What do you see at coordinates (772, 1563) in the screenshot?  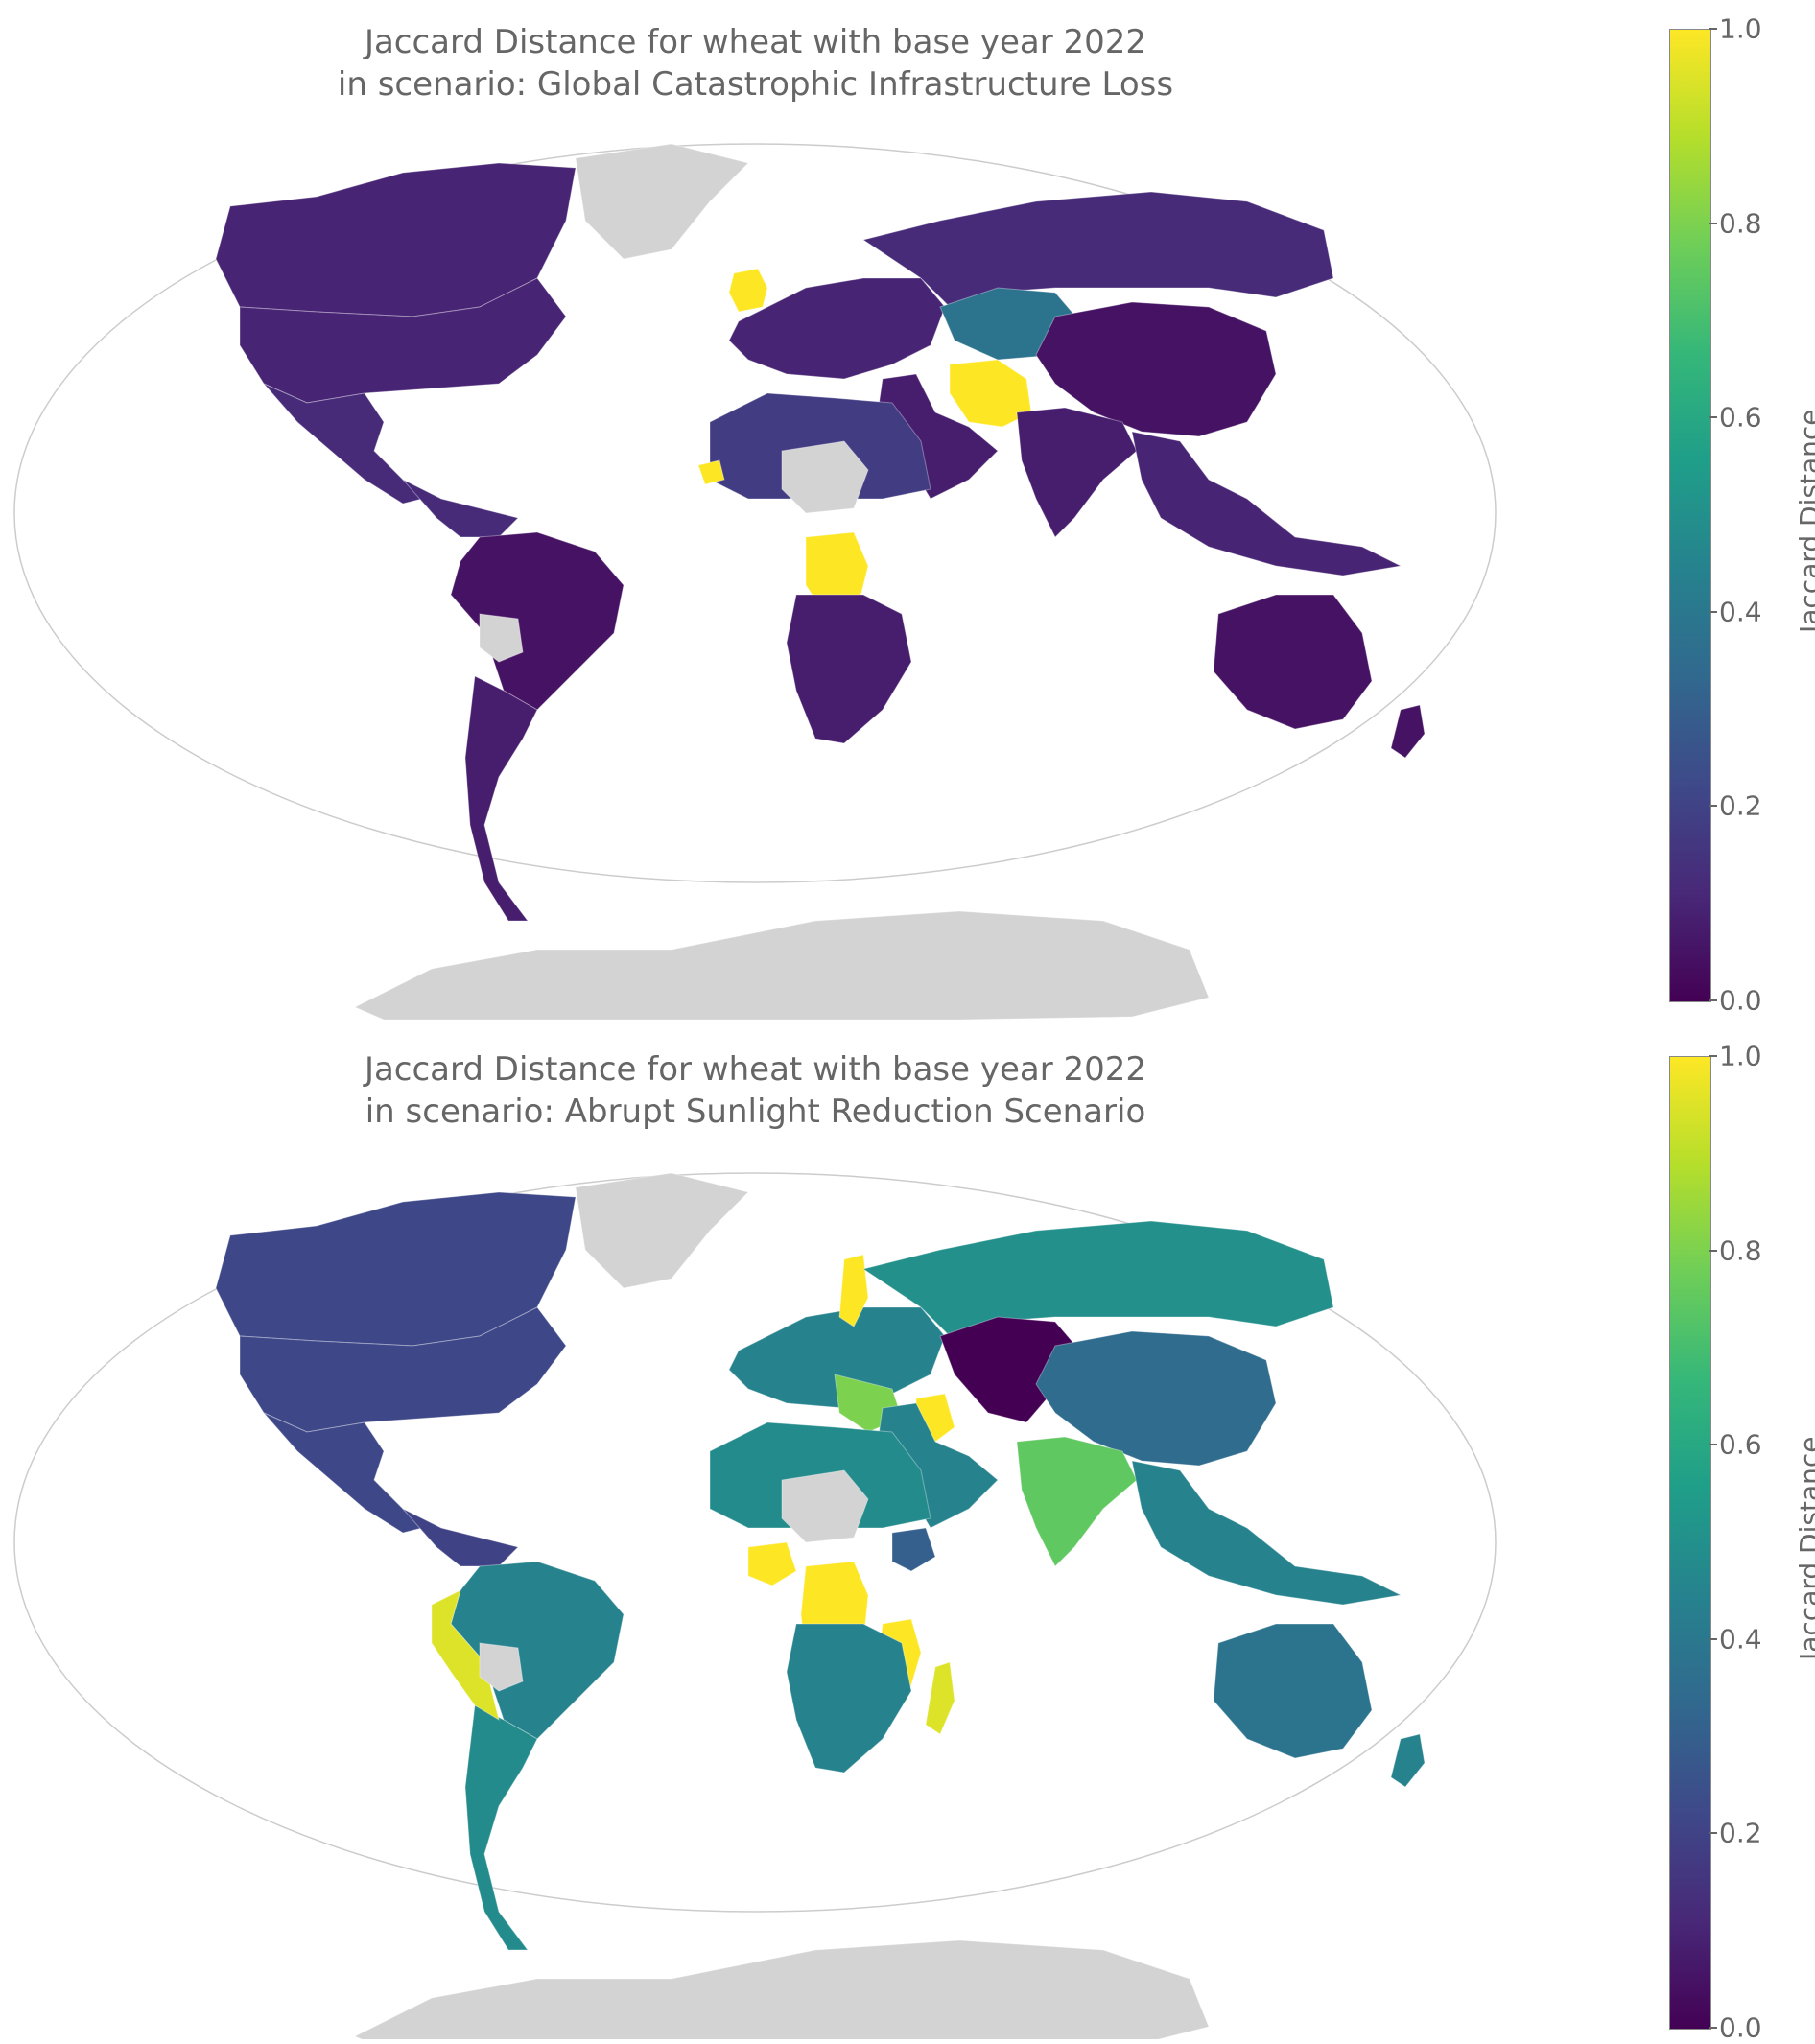 I see `region-nigeria` at bounding box center [772, 1563].